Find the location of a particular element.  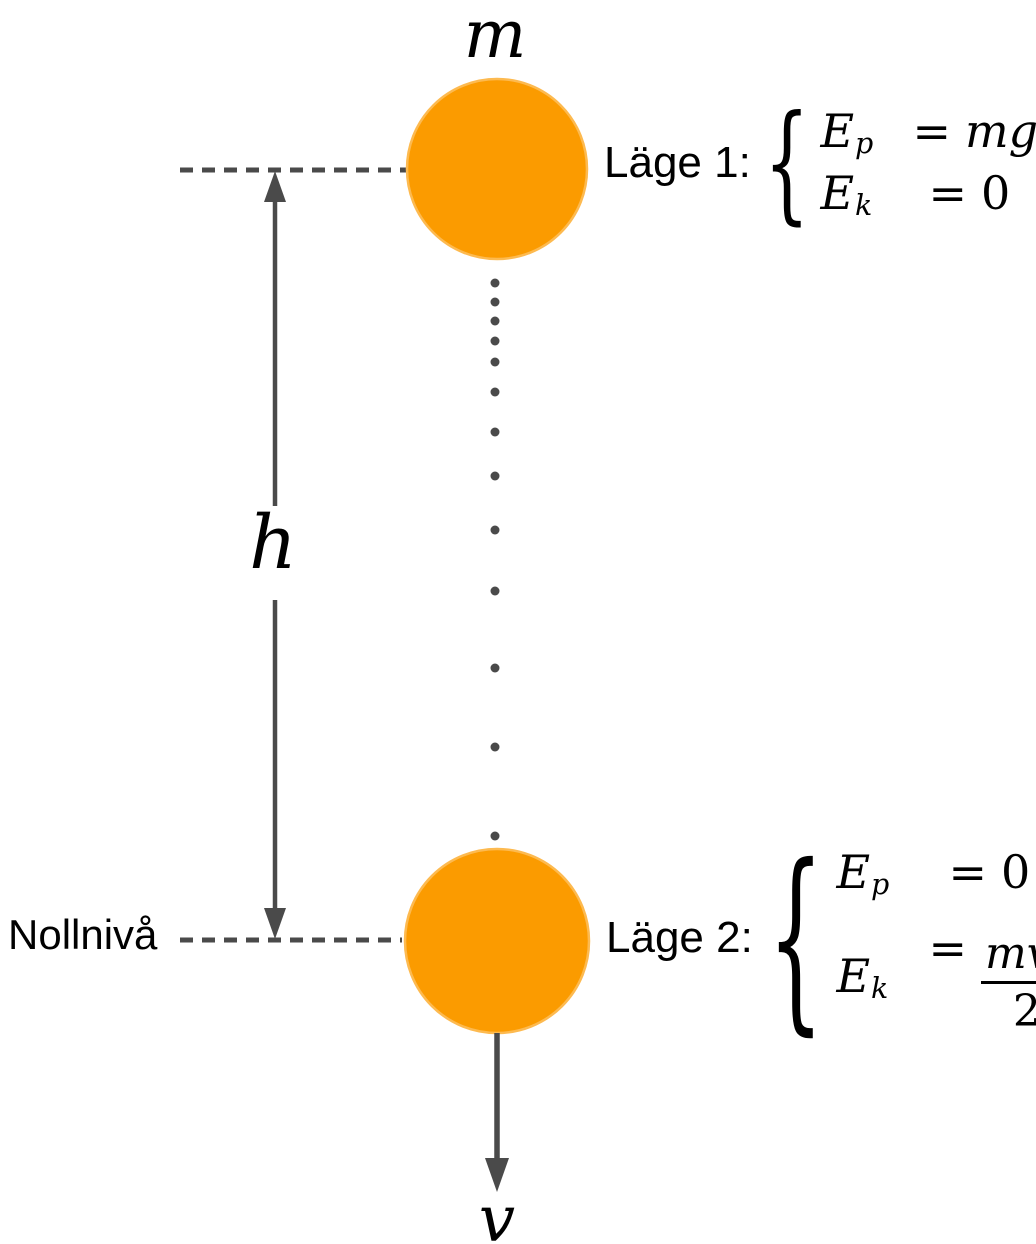

state2-kinetic-energy-row: Ek = mv2 2 is located at coordinates (936, 978).